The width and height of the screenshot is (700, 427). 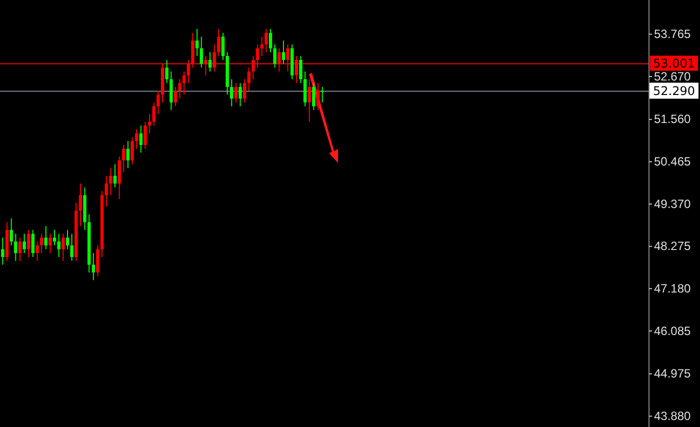 I want to click on y-tick-label: 43.880, so click(x=673, y=416).